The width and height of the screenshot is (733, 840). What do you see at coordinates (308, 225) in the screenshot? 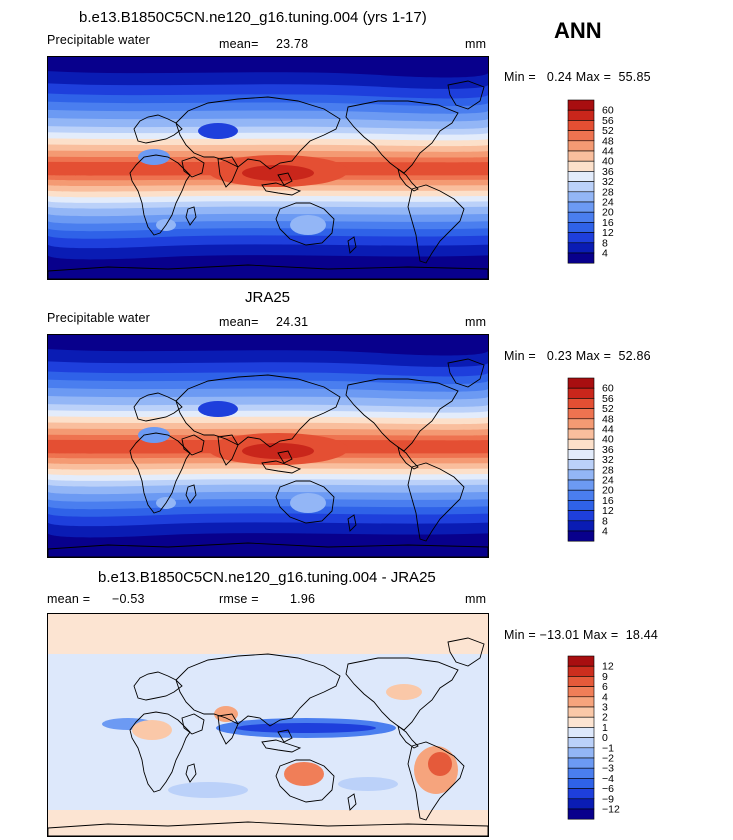
I see `panel1-australia-dry` at bounding box center [308, 225].